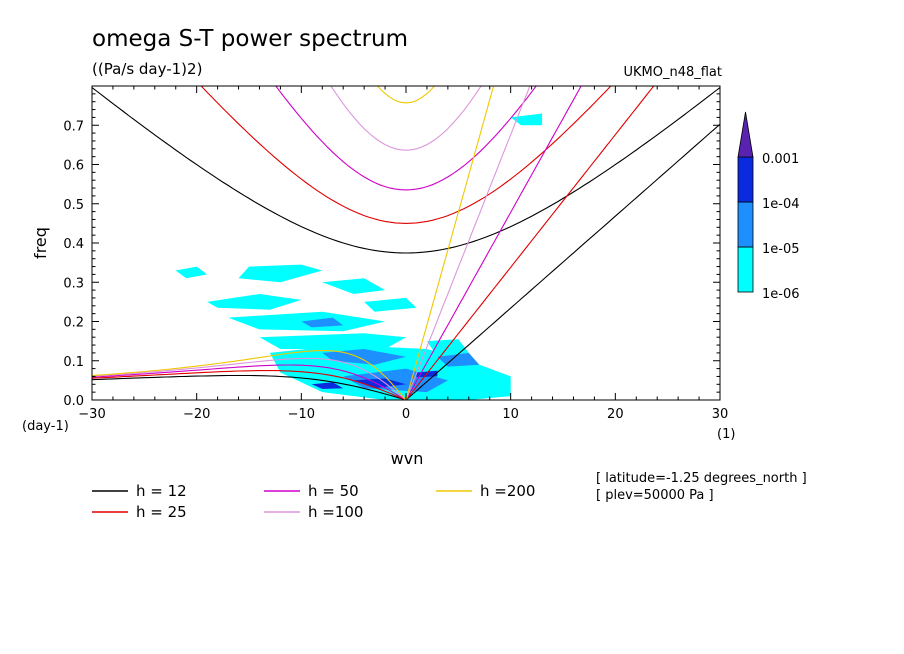 The image size is (904, 654). I want to click on legend-label: h = 25, so click(161, 512).